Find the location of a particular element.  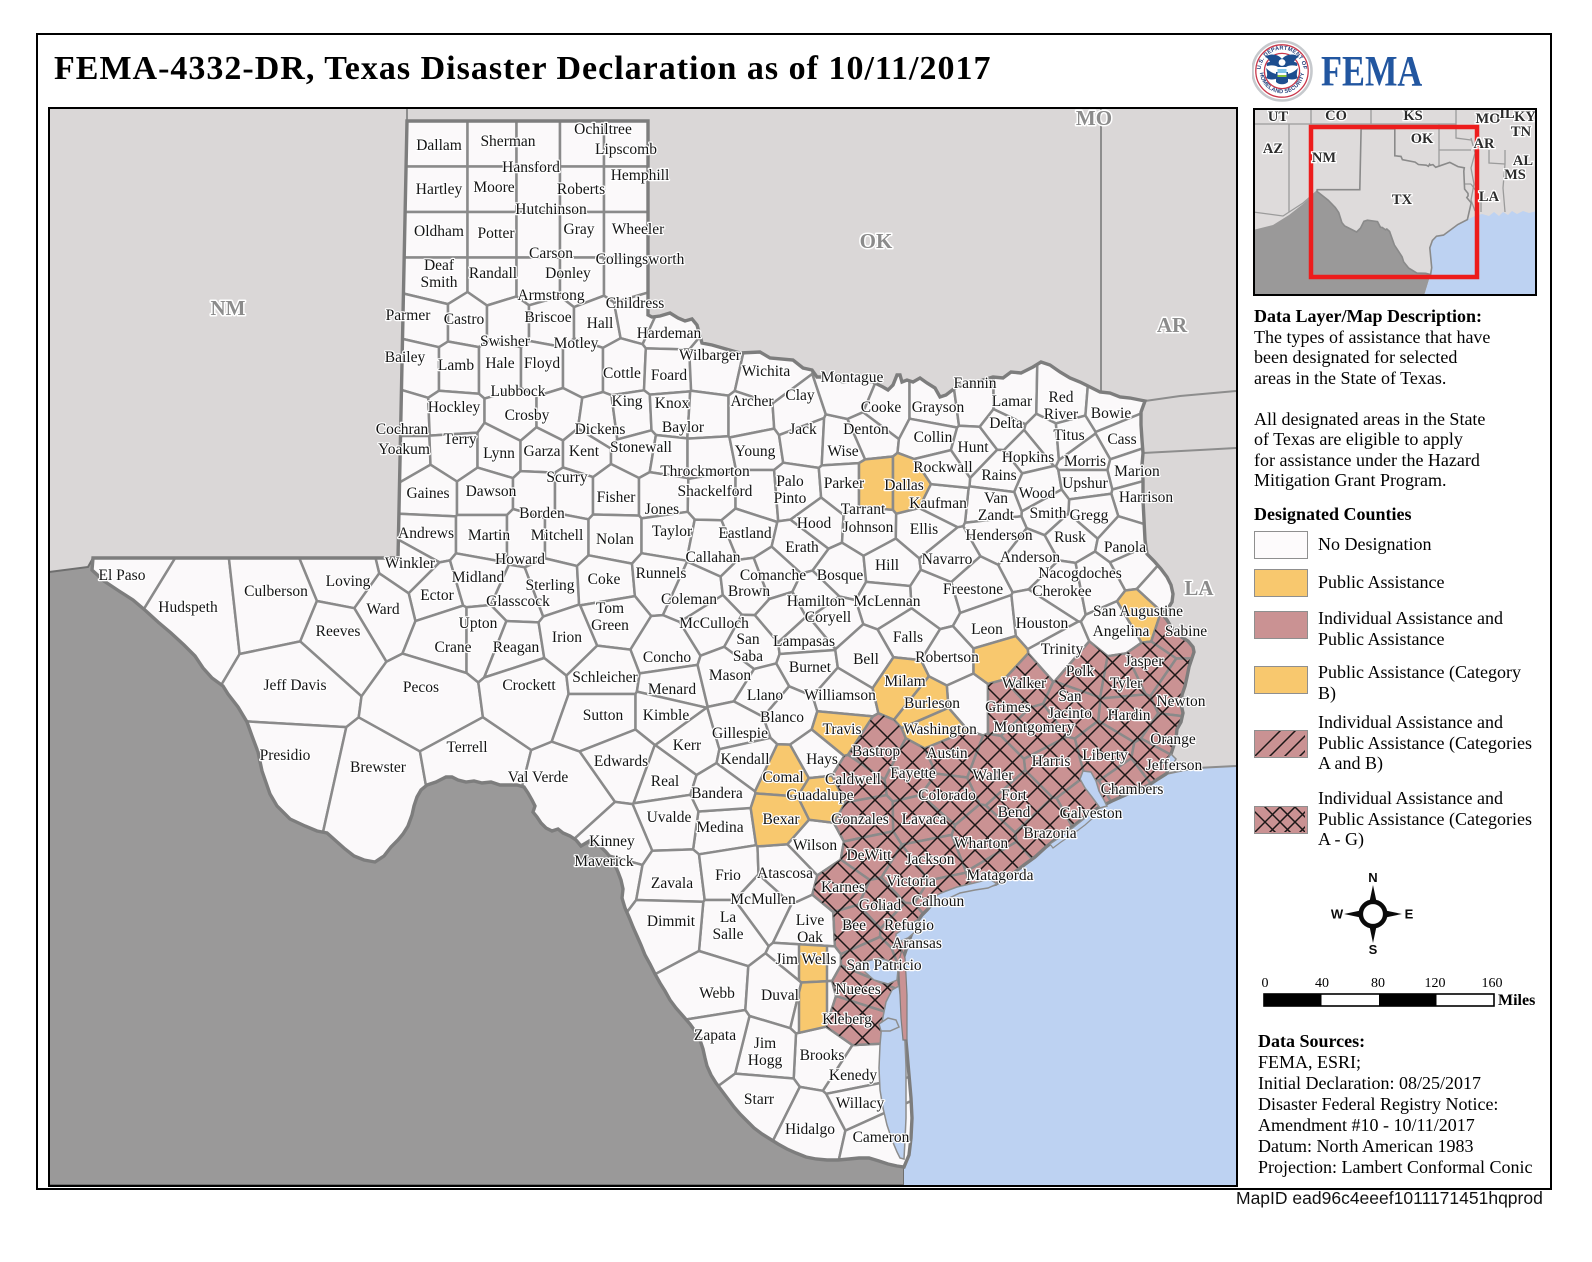

svg-text: Real is located at coordinates (665, 781).